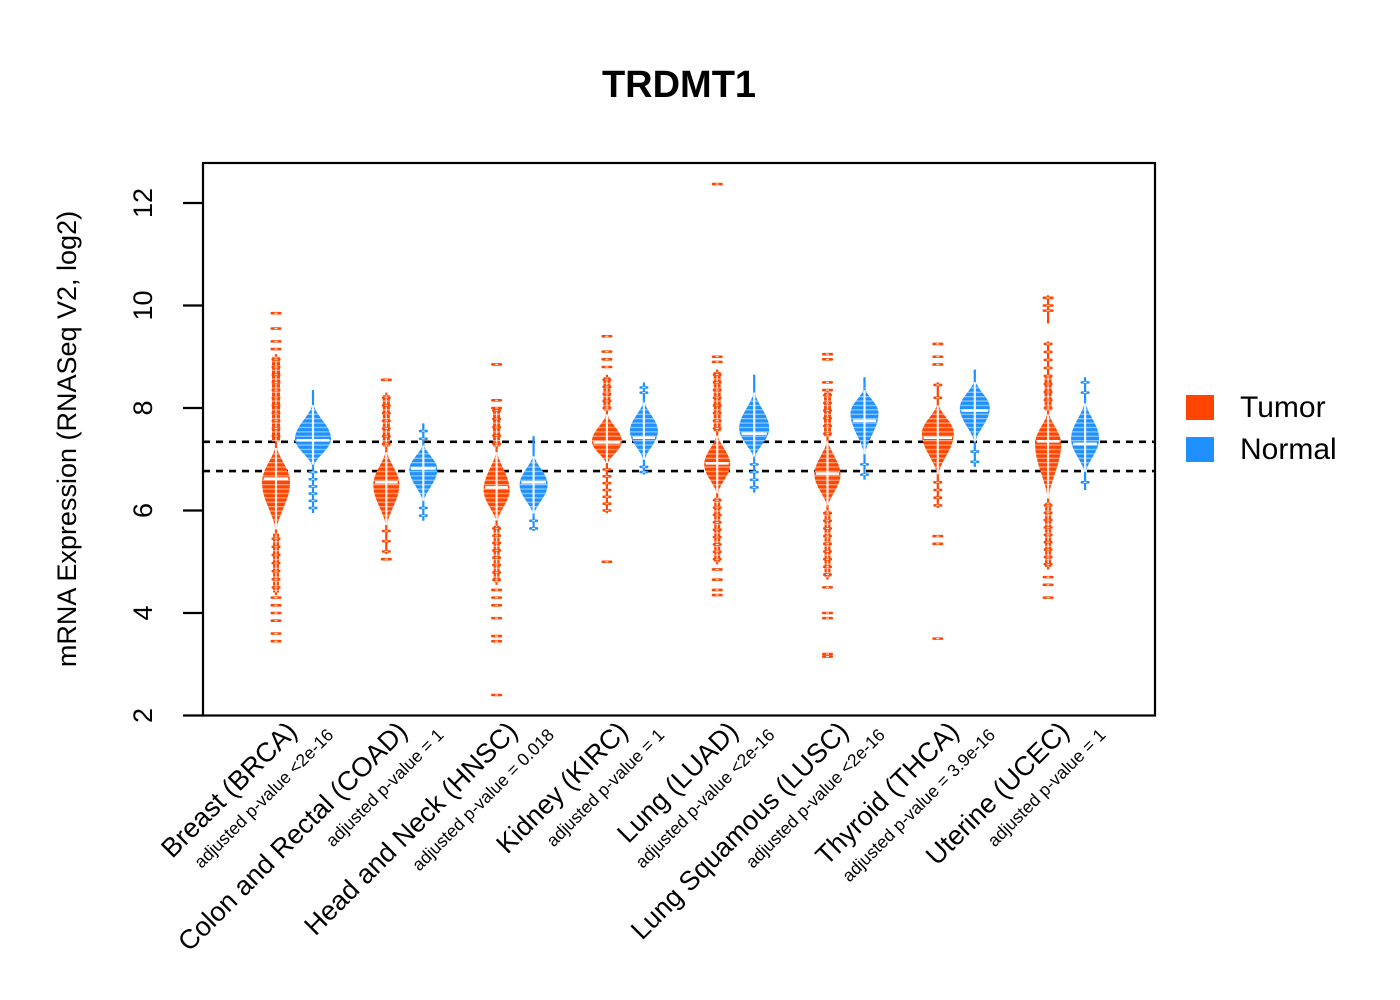 This screenshot has height=1000, width=1400. Describe the element at coordinates (643, 428) in the screenshot. I see `violin-normal-group4` at that location.